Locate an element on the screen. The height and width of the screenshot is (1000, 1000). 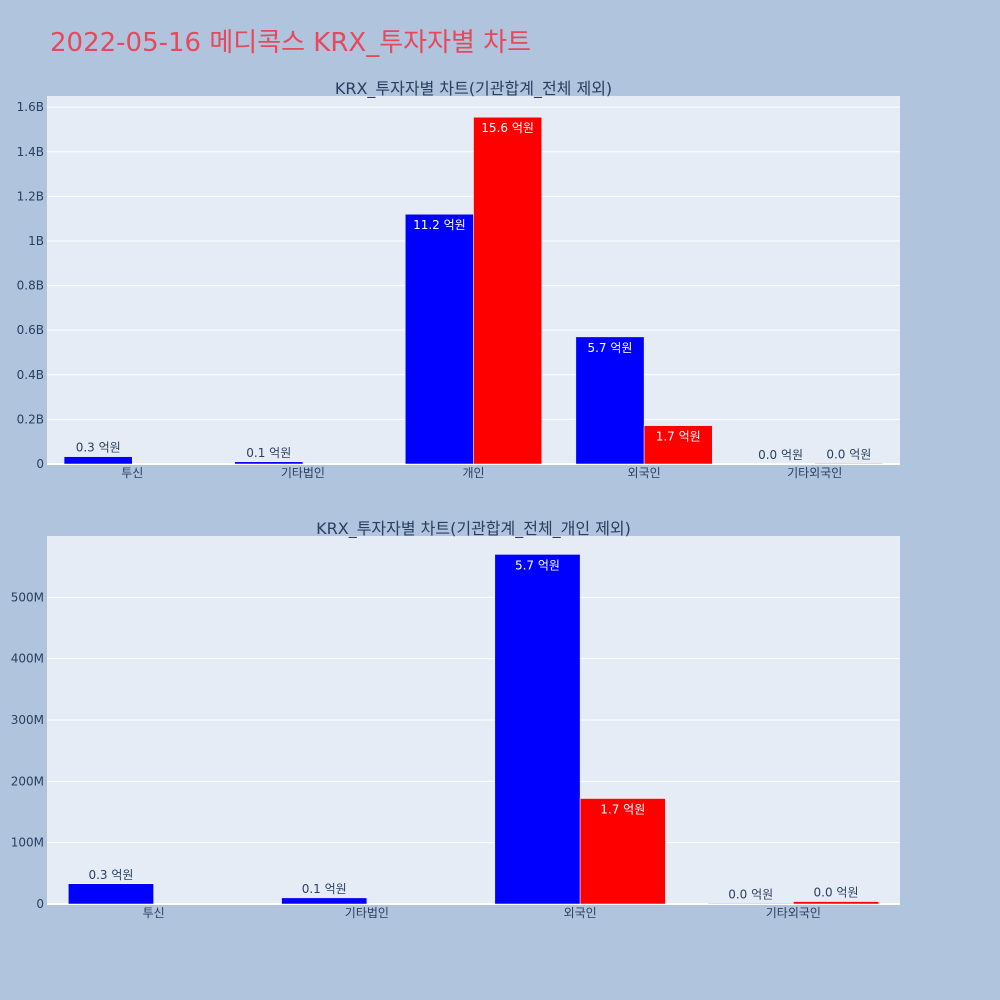
y-tick-label: 0.8B is located at coordinates (30, 286).